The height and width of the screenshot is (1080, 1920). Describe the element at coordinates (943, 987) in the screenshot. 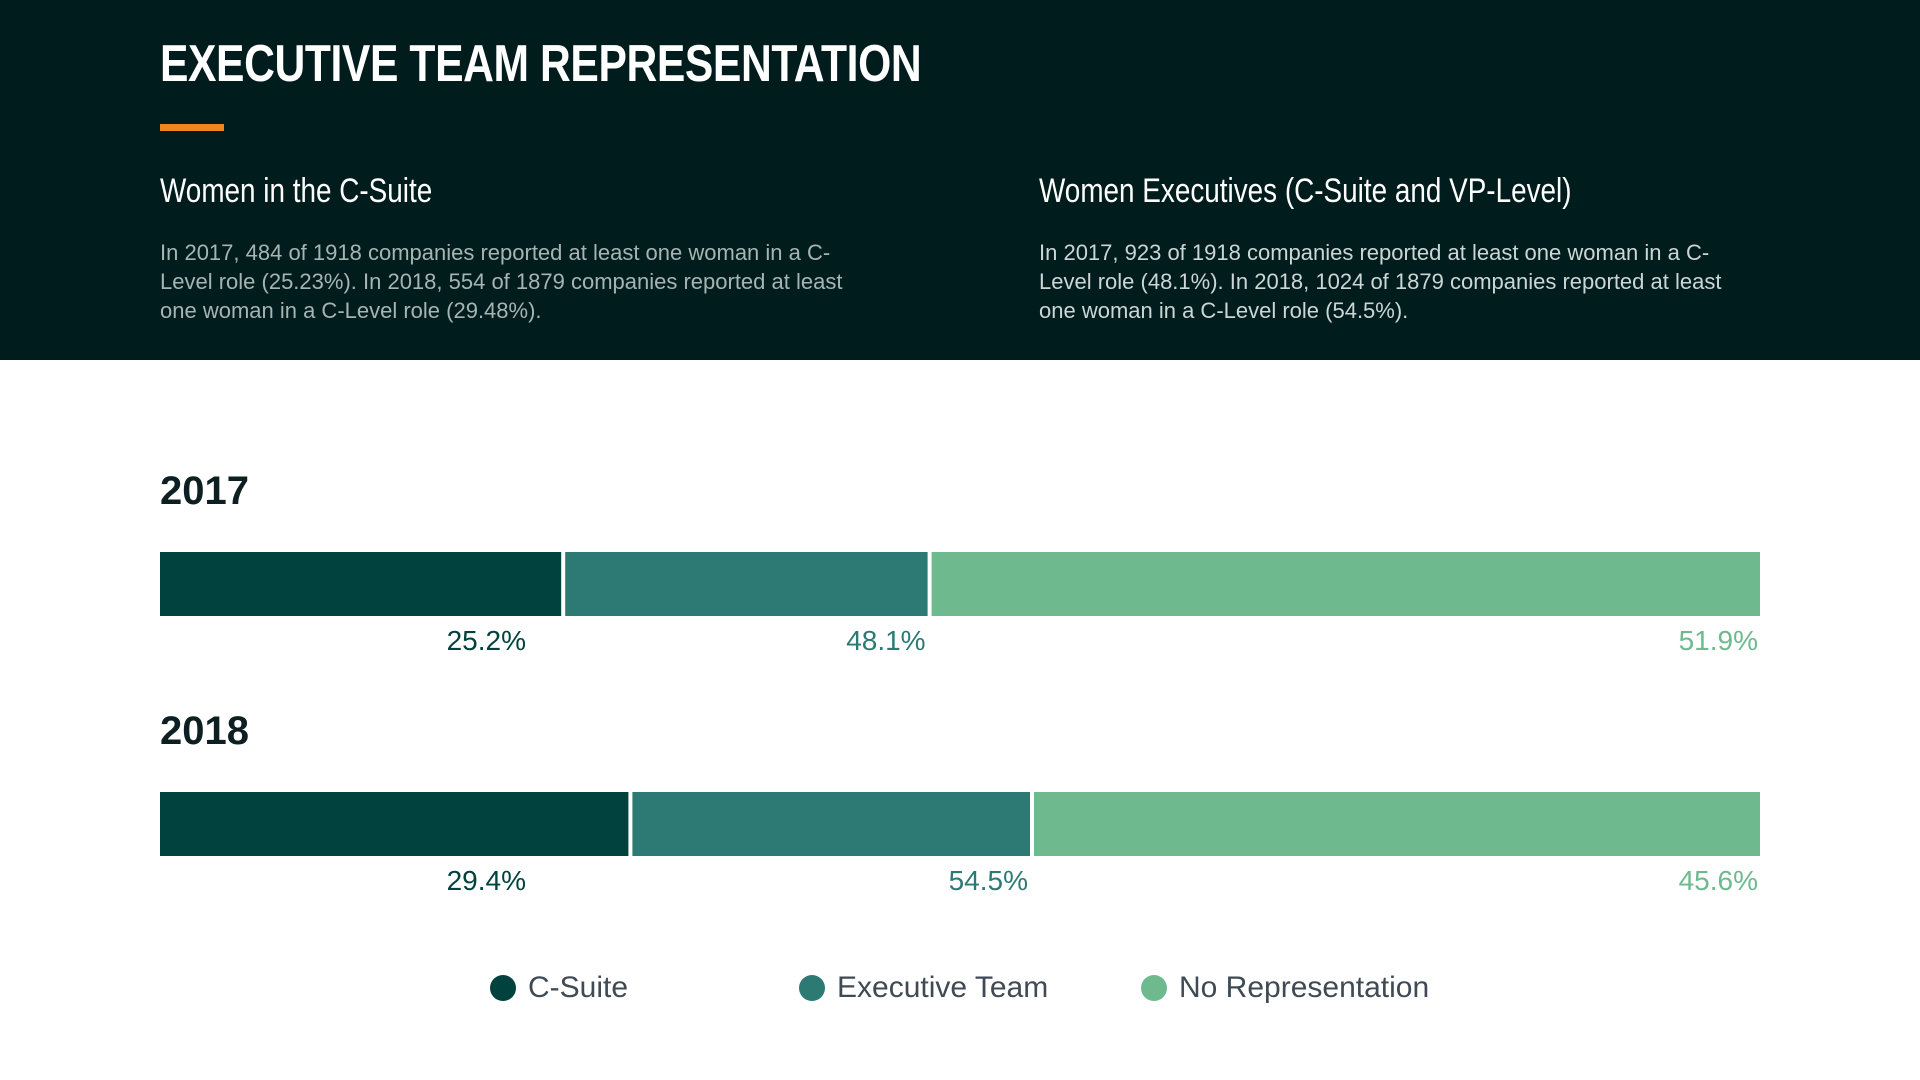

I see `legend-label-executive-team: Executive Team` at that location.